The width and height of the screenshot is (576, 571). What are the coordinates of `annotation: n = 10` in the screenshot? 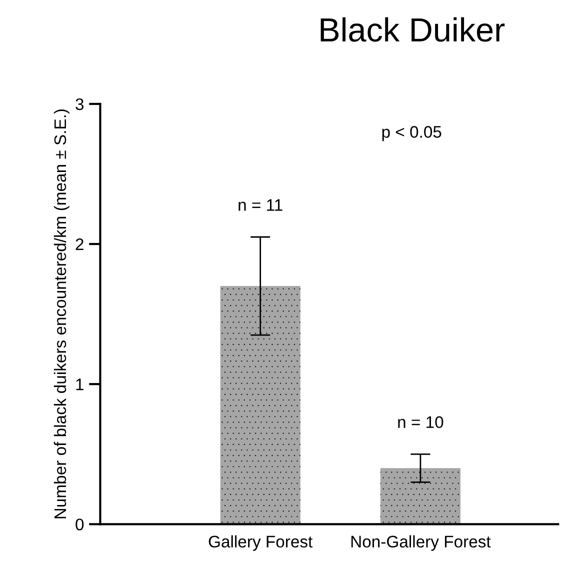 It's located at (421, 422).